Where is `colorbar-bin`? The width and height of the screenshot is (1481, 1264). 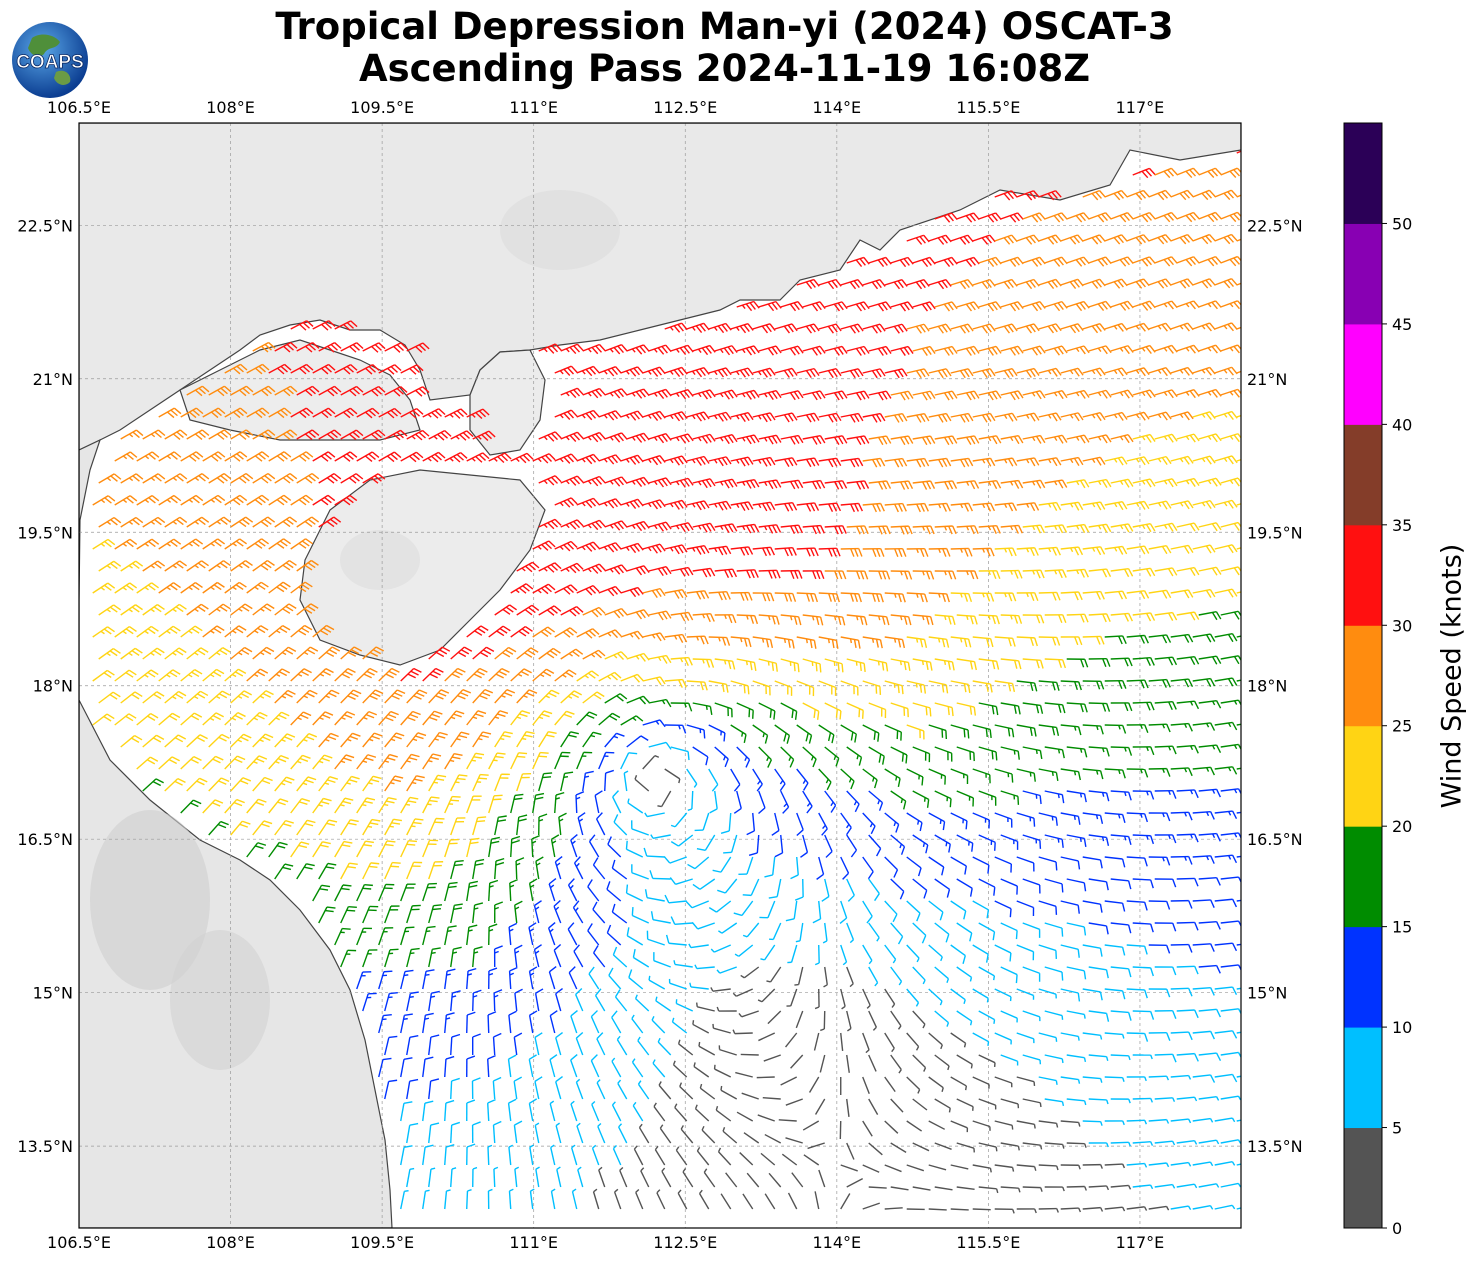 colorbar-bin is located at coordinates (1363, 1178).